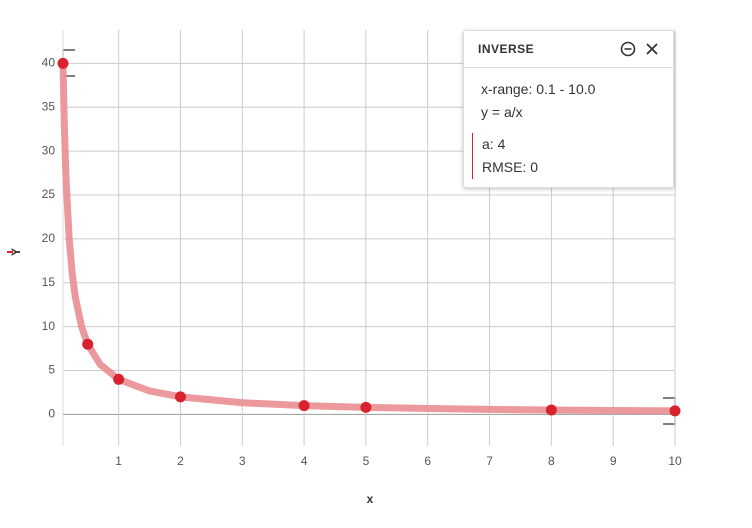  I want to click on y-axis-label: Y, so click(16, 252).